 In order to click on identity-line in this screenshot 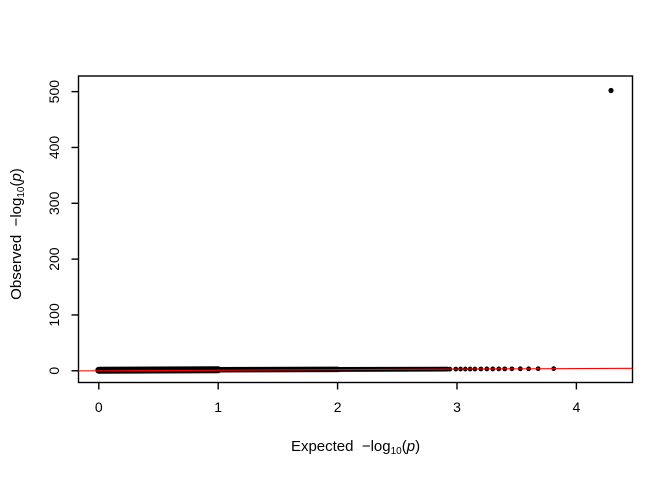, I will do `click(355, 369)`.